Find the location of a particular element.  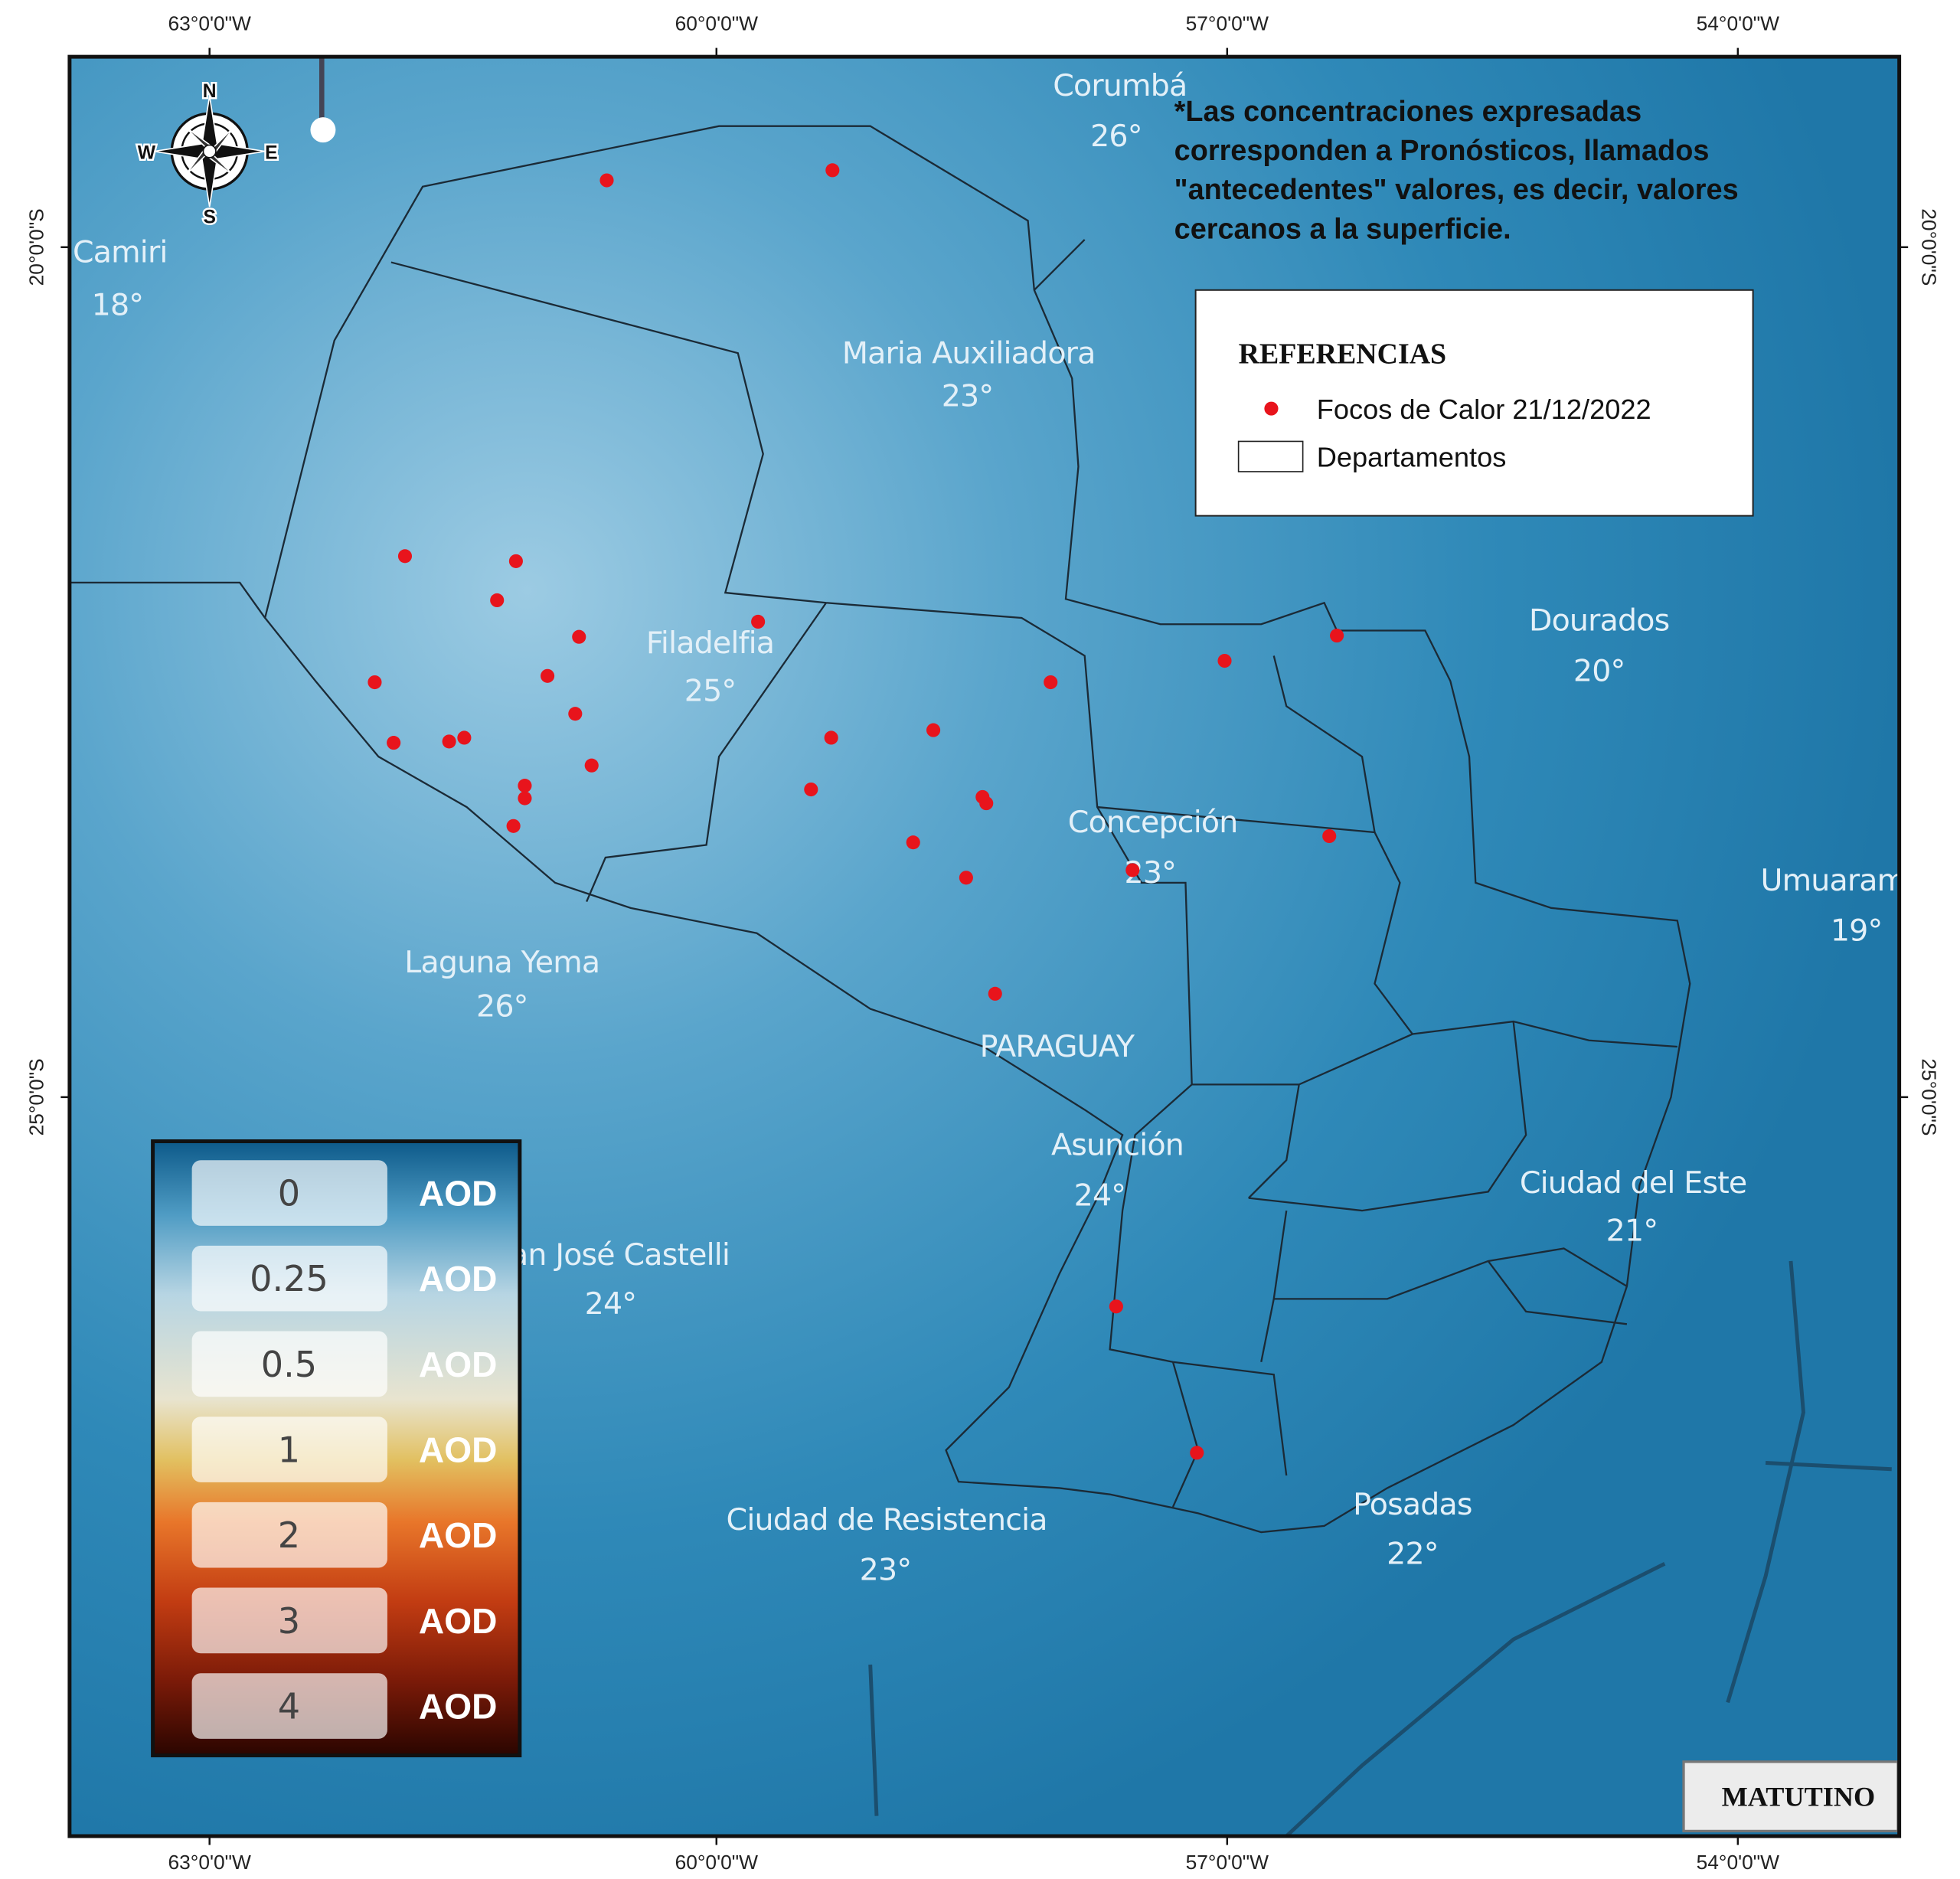

city-name: San José Castelli is located at coordinates (611, 1255).